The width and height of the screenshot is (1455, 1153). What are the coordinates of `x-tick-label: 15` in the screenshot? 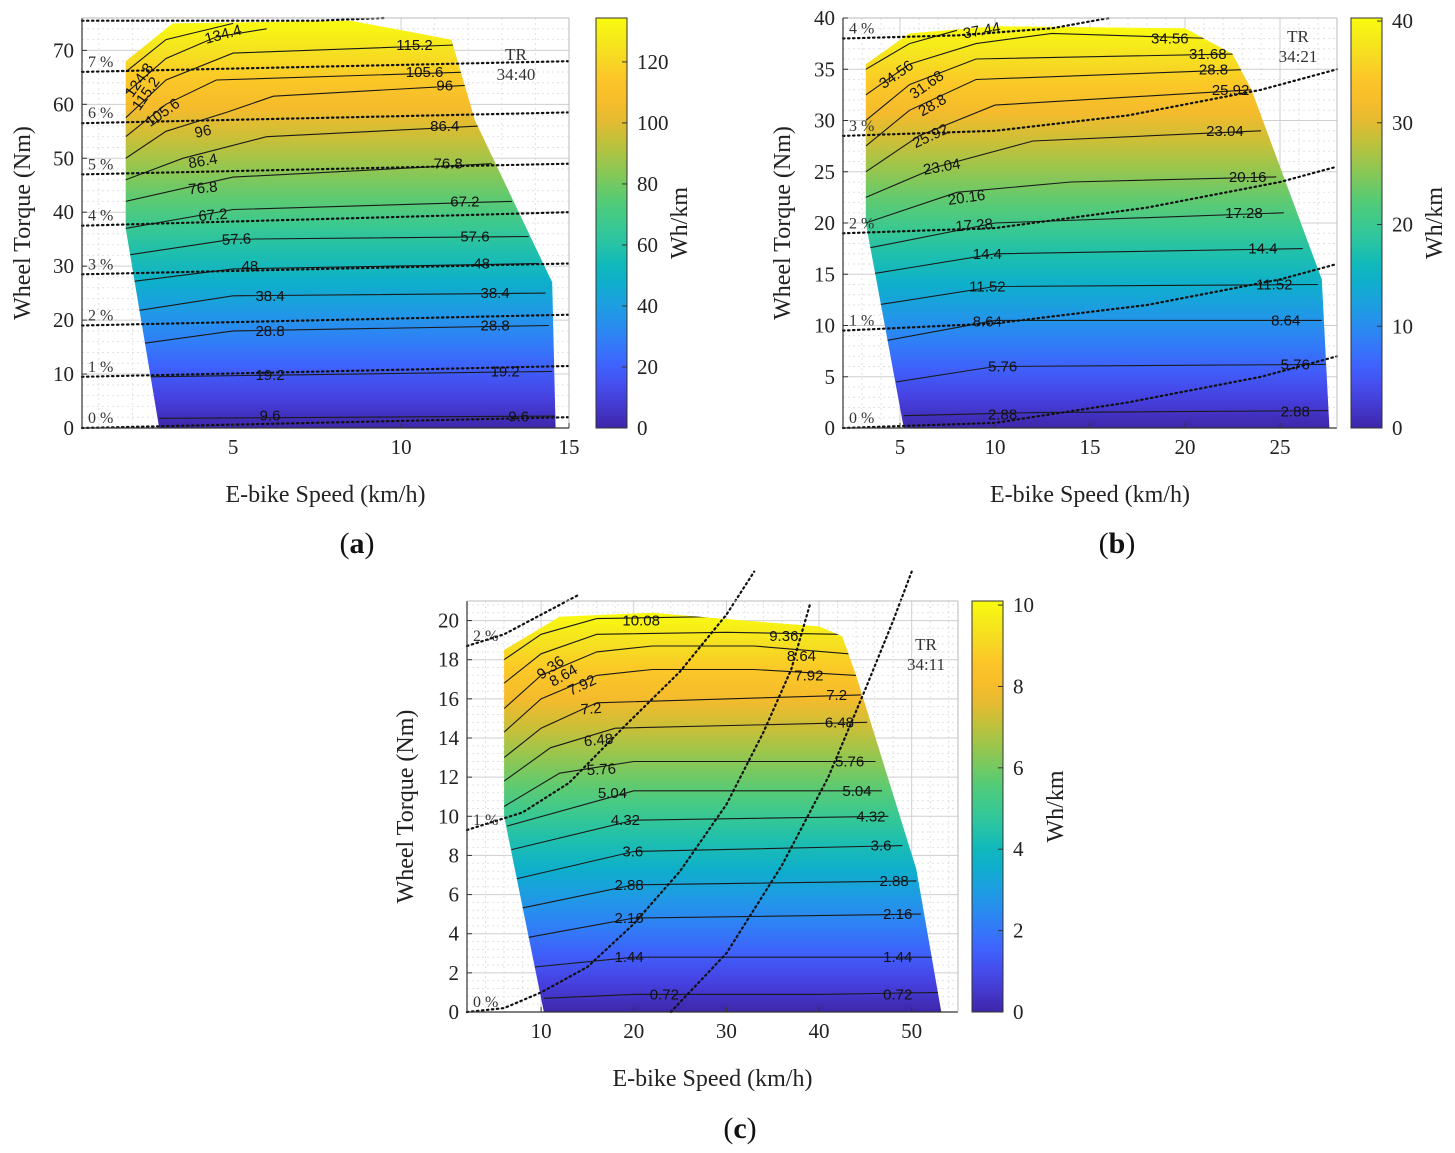 It's located at (569, 447).